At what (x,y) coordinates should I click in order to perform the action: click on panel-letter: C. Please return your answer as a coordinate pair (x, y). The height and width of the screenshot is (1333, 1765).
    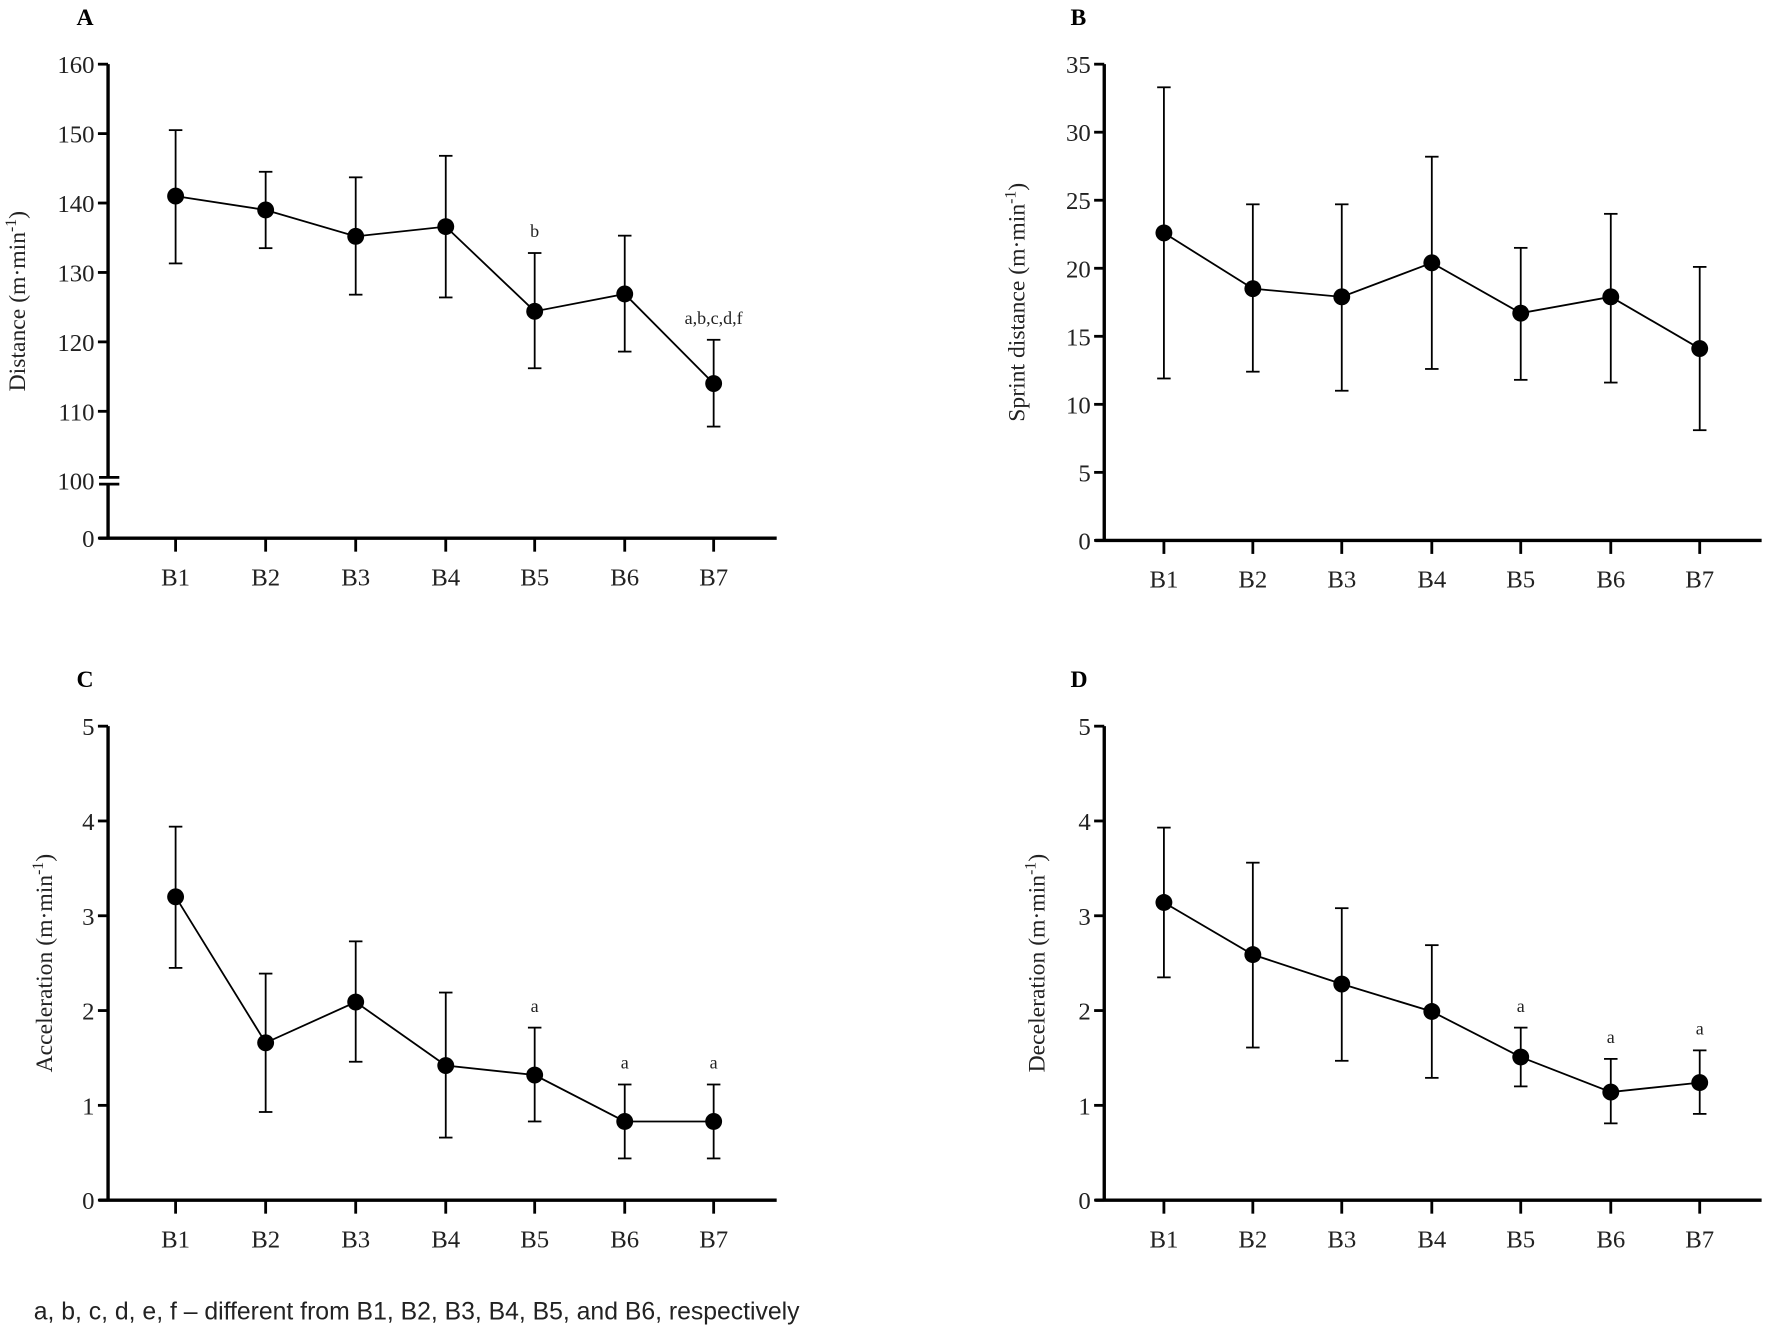
    Looking at the image, I should click on (85, 680).